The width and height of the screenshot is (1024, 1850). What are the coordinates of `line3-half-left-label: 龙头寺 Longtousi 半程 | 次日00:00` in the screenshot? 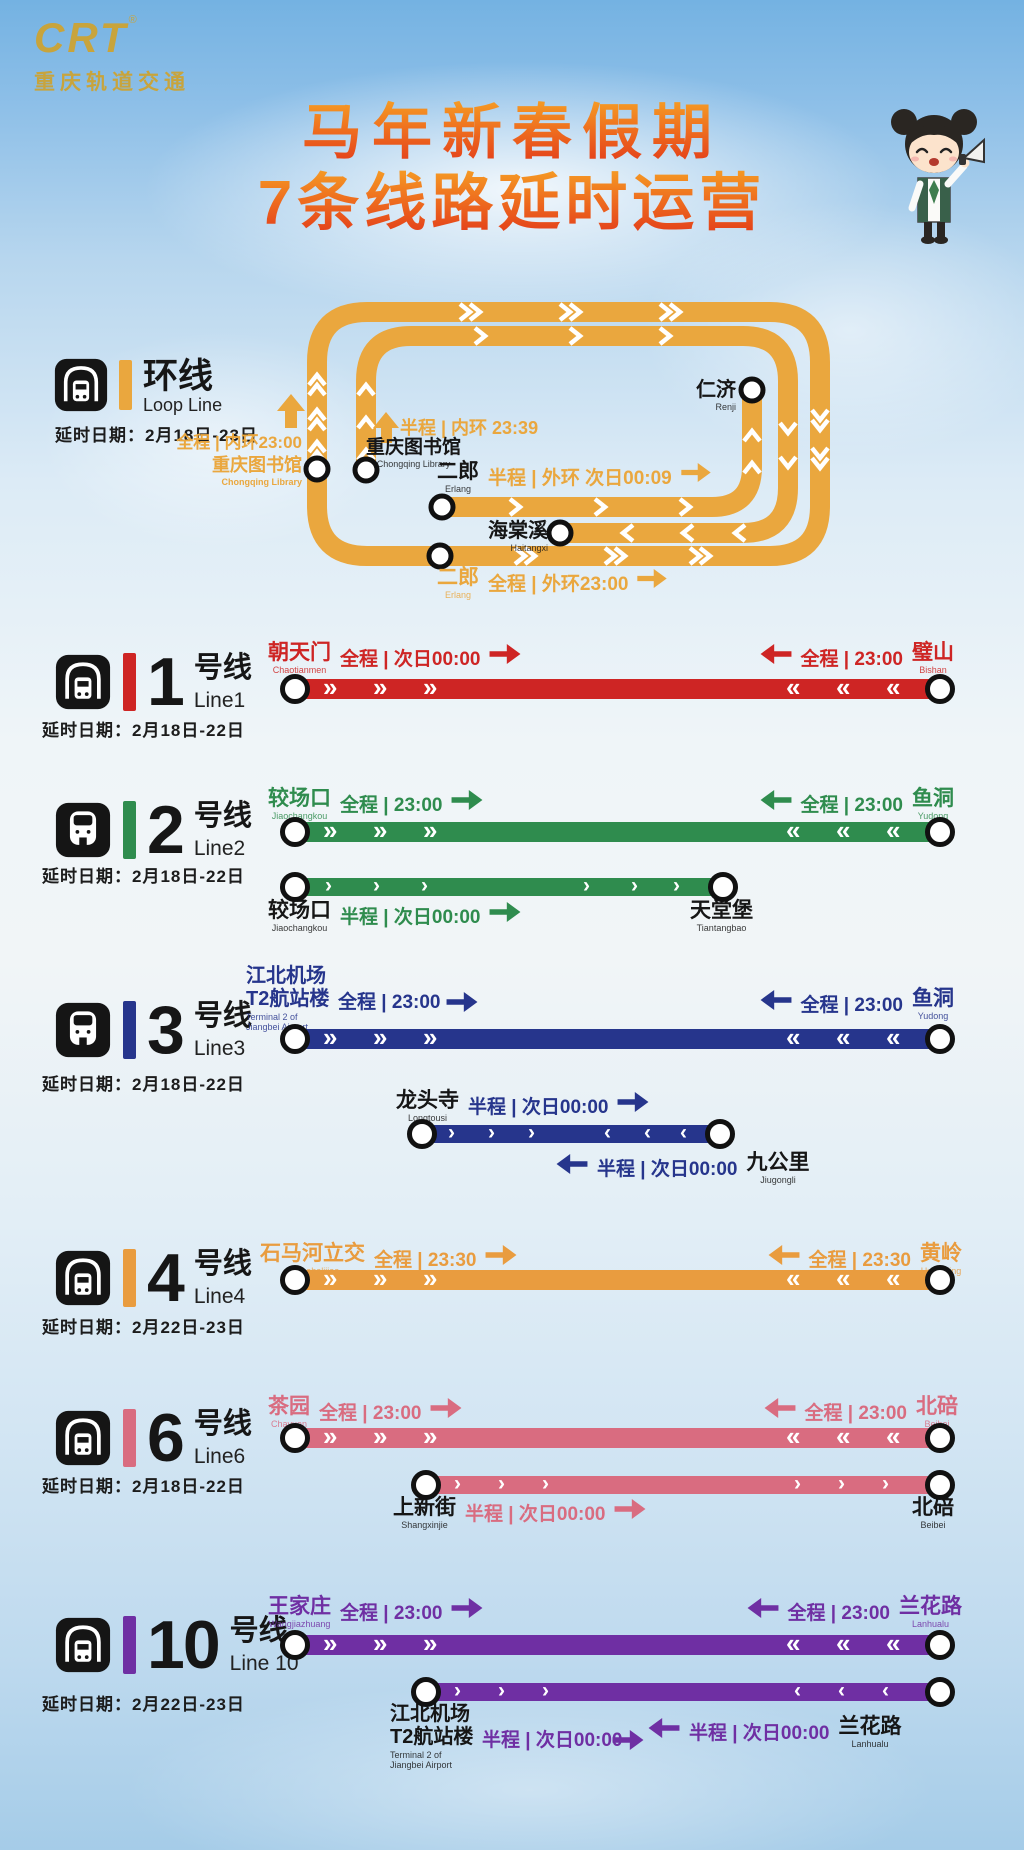 It's located at (522, 1106).